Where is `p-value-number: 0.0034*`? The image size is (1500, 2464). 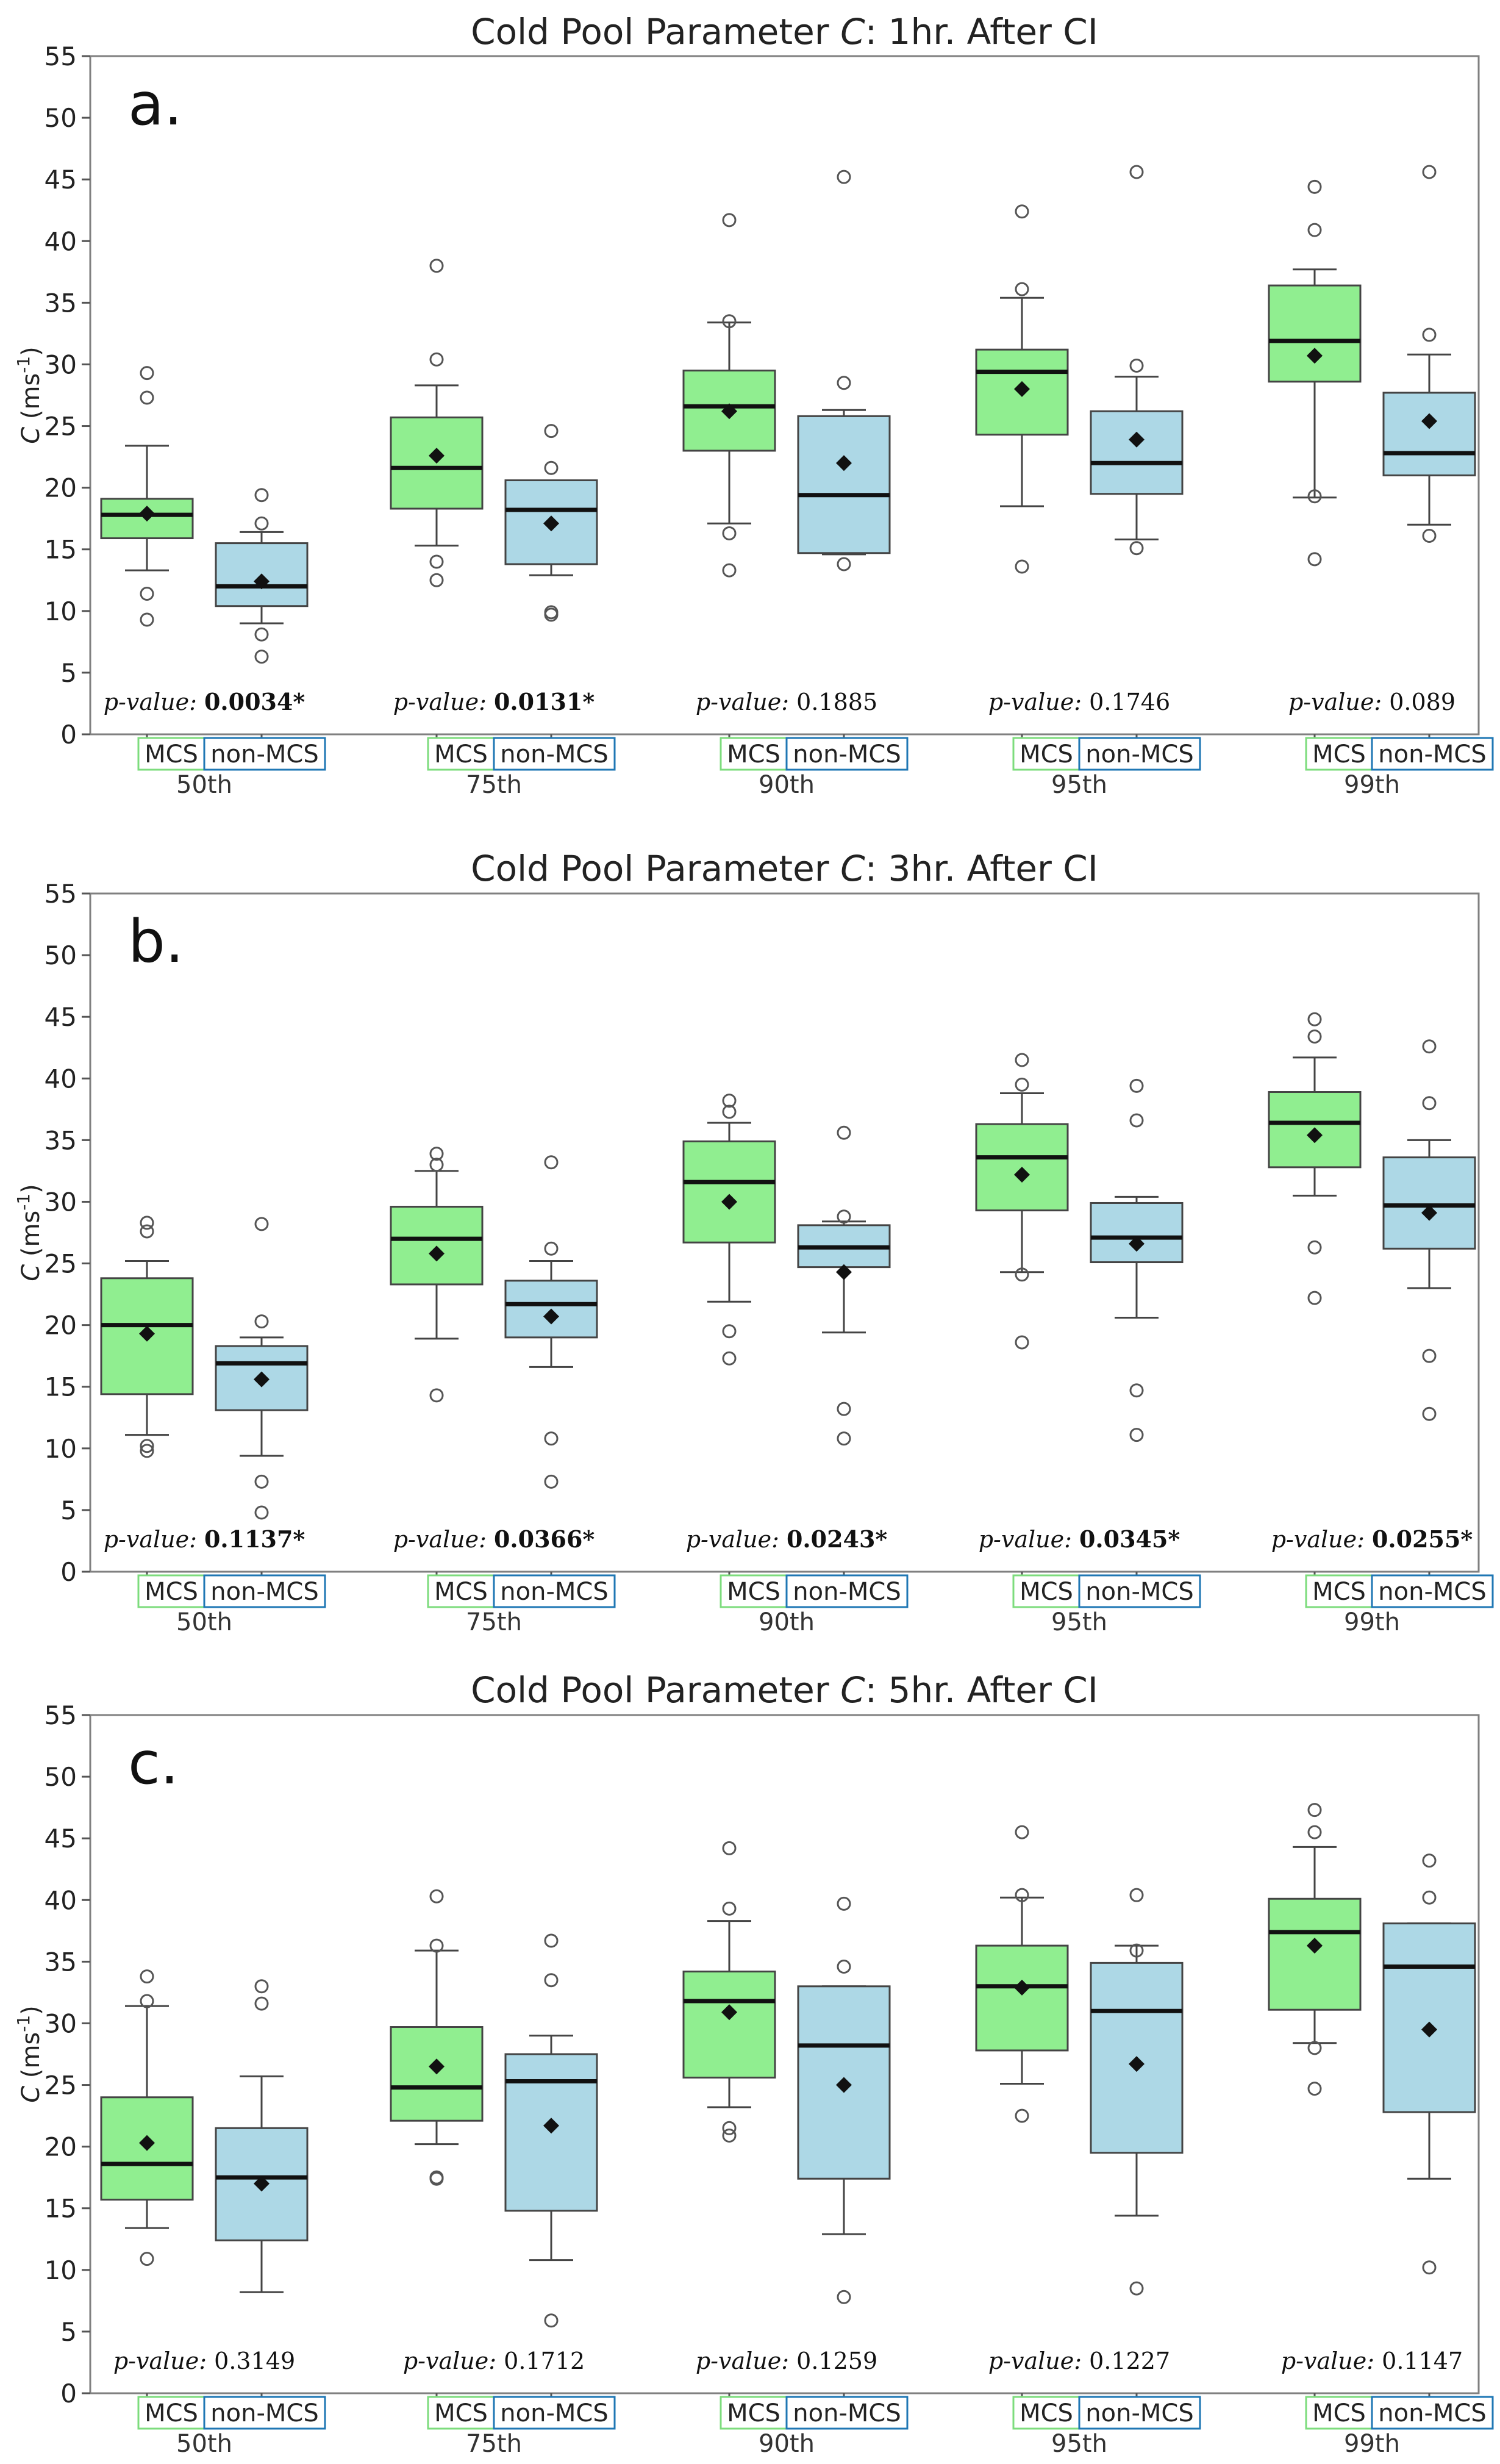 p-value-number: 0.0034* is located at coordinates (254, 701).